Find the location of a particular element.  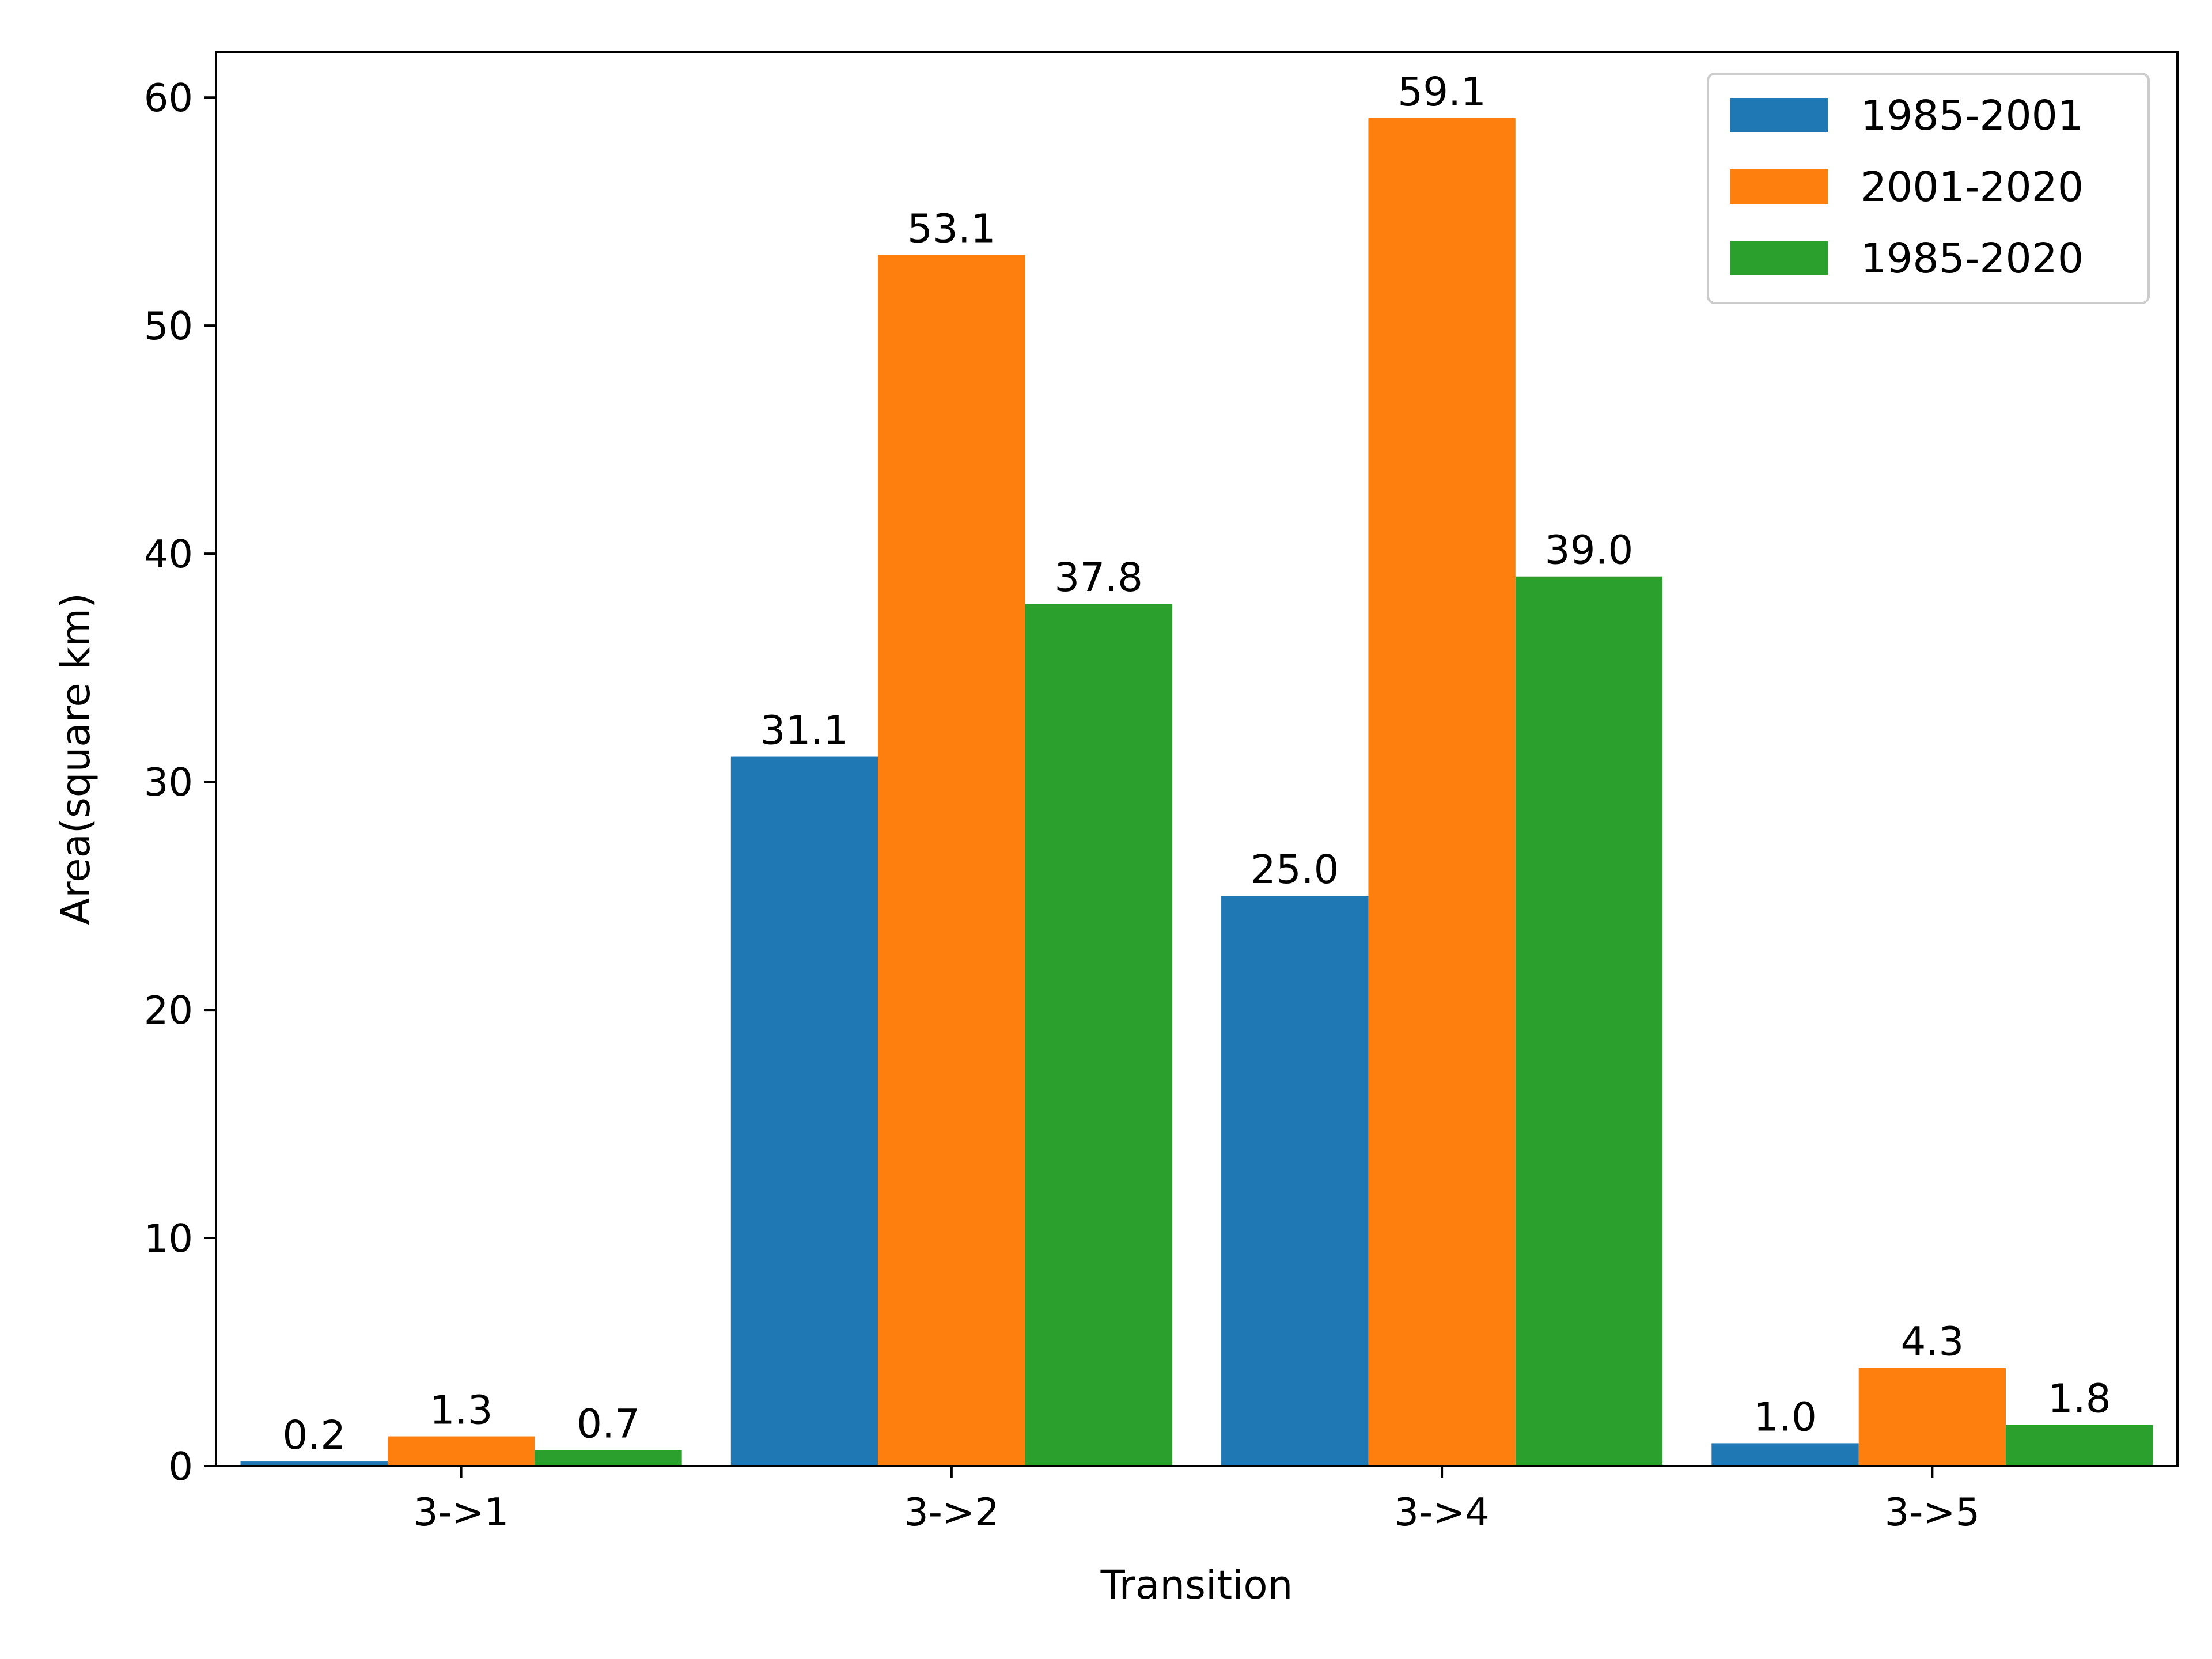

x-tick-label: 3->4 is located at coordinates (1442, 1512).